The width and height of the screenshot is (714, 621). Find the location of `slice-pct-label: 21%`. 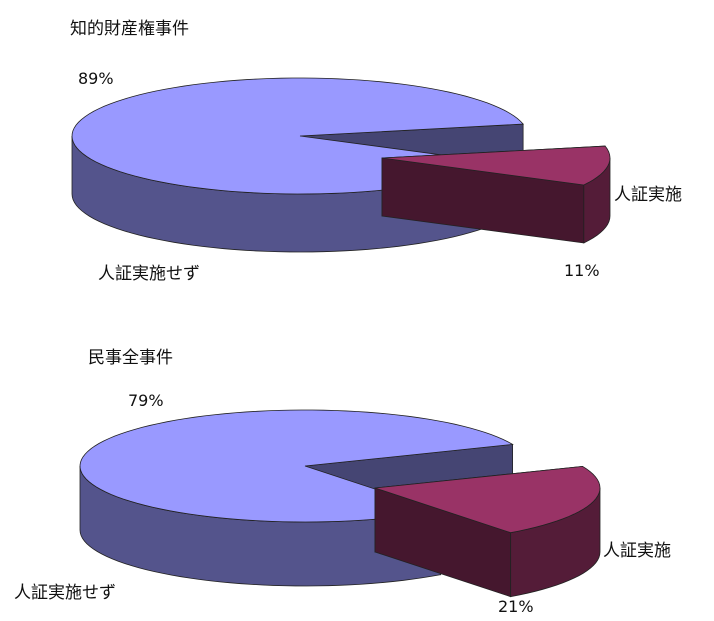

slice-pct-label: 21% is located at coordinates (516, 606).